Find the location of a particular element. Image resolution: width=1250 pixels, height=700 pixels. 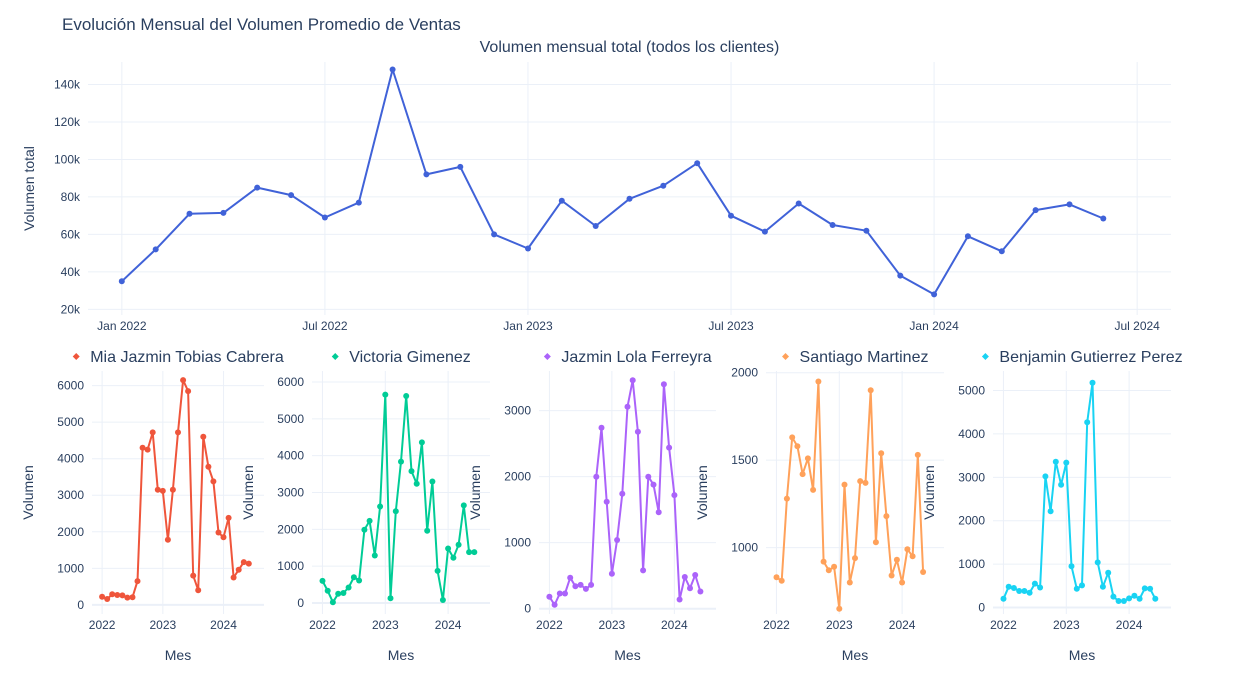

legend-entry: Jazmin Lola Ferreyra is located at coordinates (627, 357).